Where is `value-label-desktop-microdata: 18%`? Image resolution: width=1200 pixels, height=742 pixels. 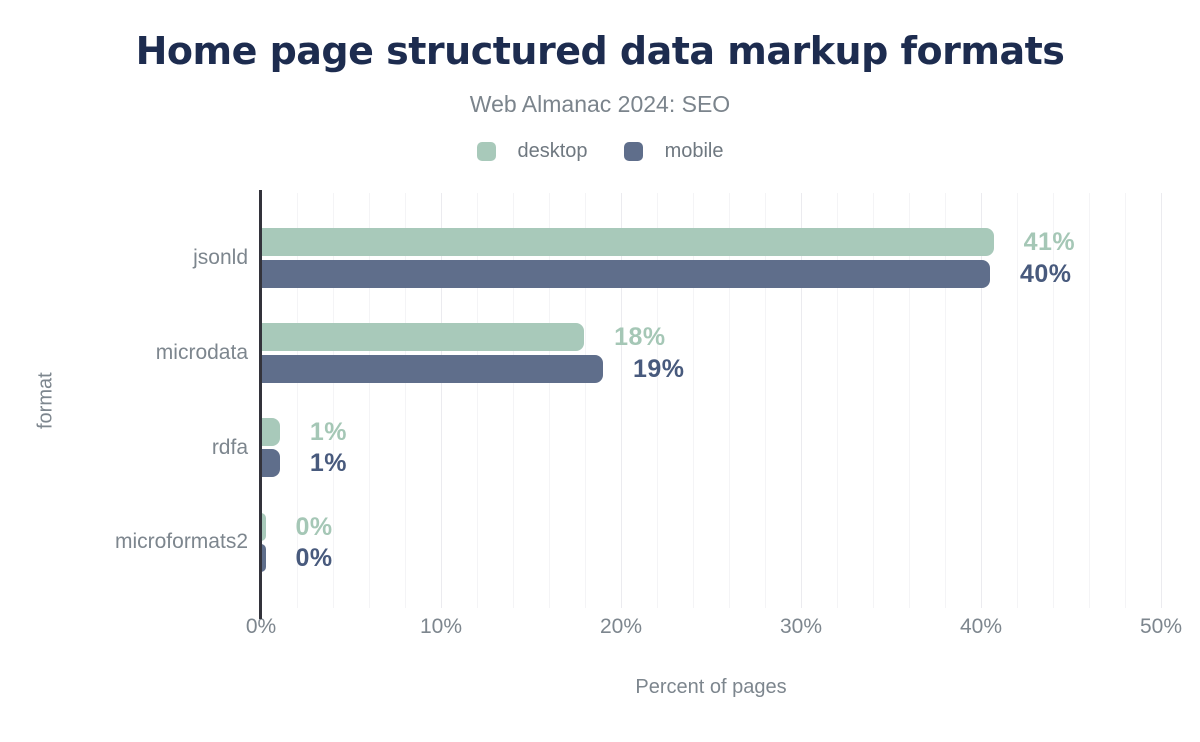
value-label-desktop-microdata: 18% is located at coordinates (640, 337).